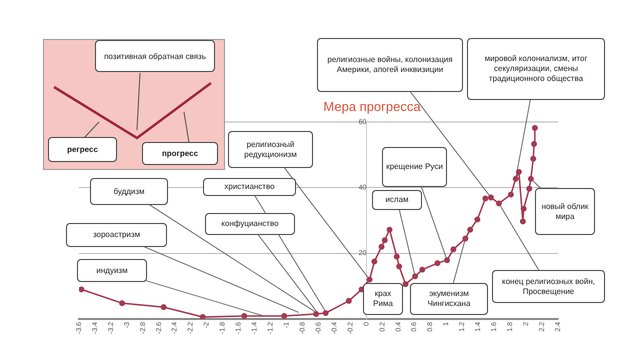 The height and width of the screenshot is (360, 640). Describe the element at coordinates (372, 106) in the screenshot. I see `chart-title: Мера прогресса` at that location.